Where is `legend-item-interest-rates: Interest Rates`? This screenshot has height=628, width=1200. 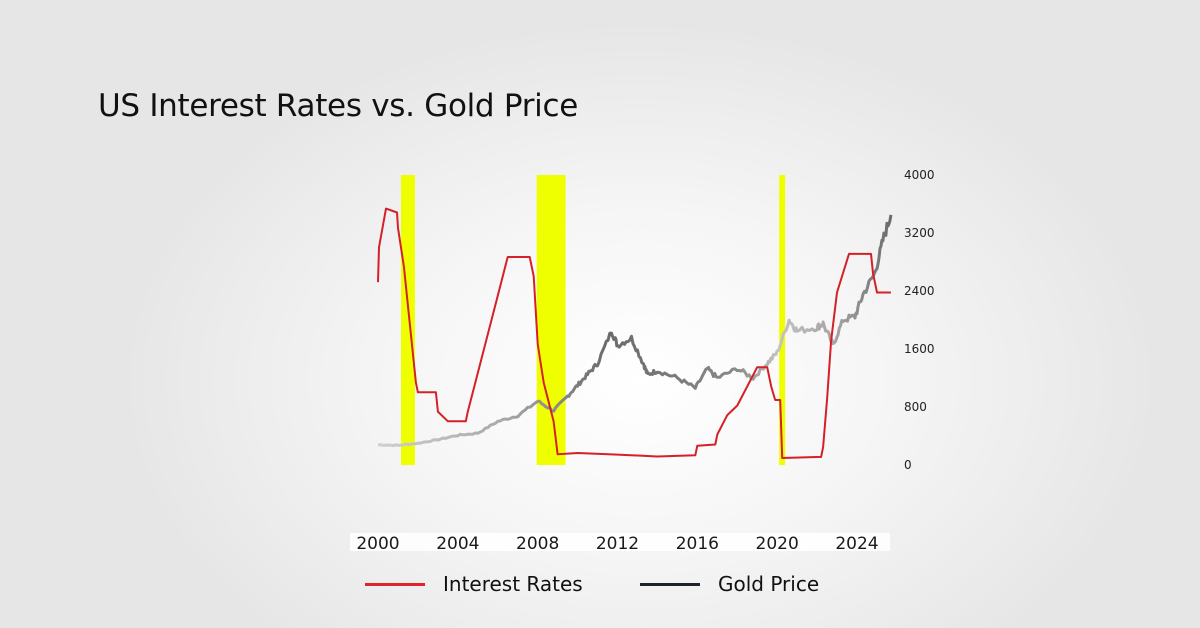
legend-item-interest-rates: Interest Rates is located at coordinates (474, 584).